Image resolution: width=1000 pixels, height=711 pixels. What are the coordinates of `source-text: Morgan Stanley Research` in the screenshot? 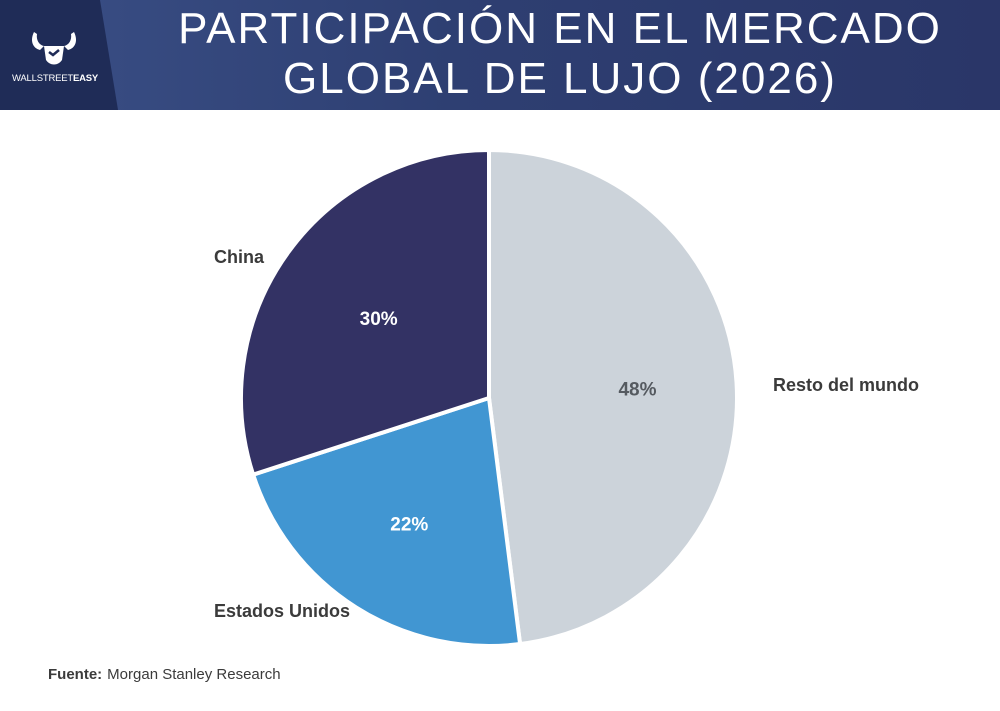 It's located at (194, 674).